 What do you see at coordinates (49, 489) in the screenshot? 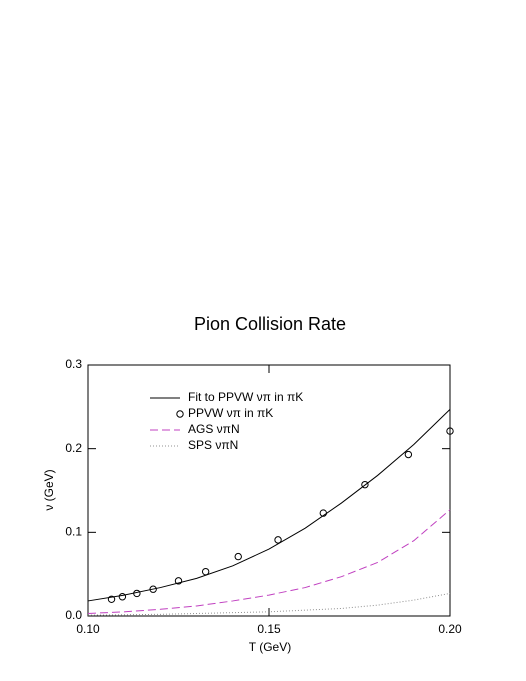
I see `y-axis-label: ν (GeV)` at bounding box center [49, 489].